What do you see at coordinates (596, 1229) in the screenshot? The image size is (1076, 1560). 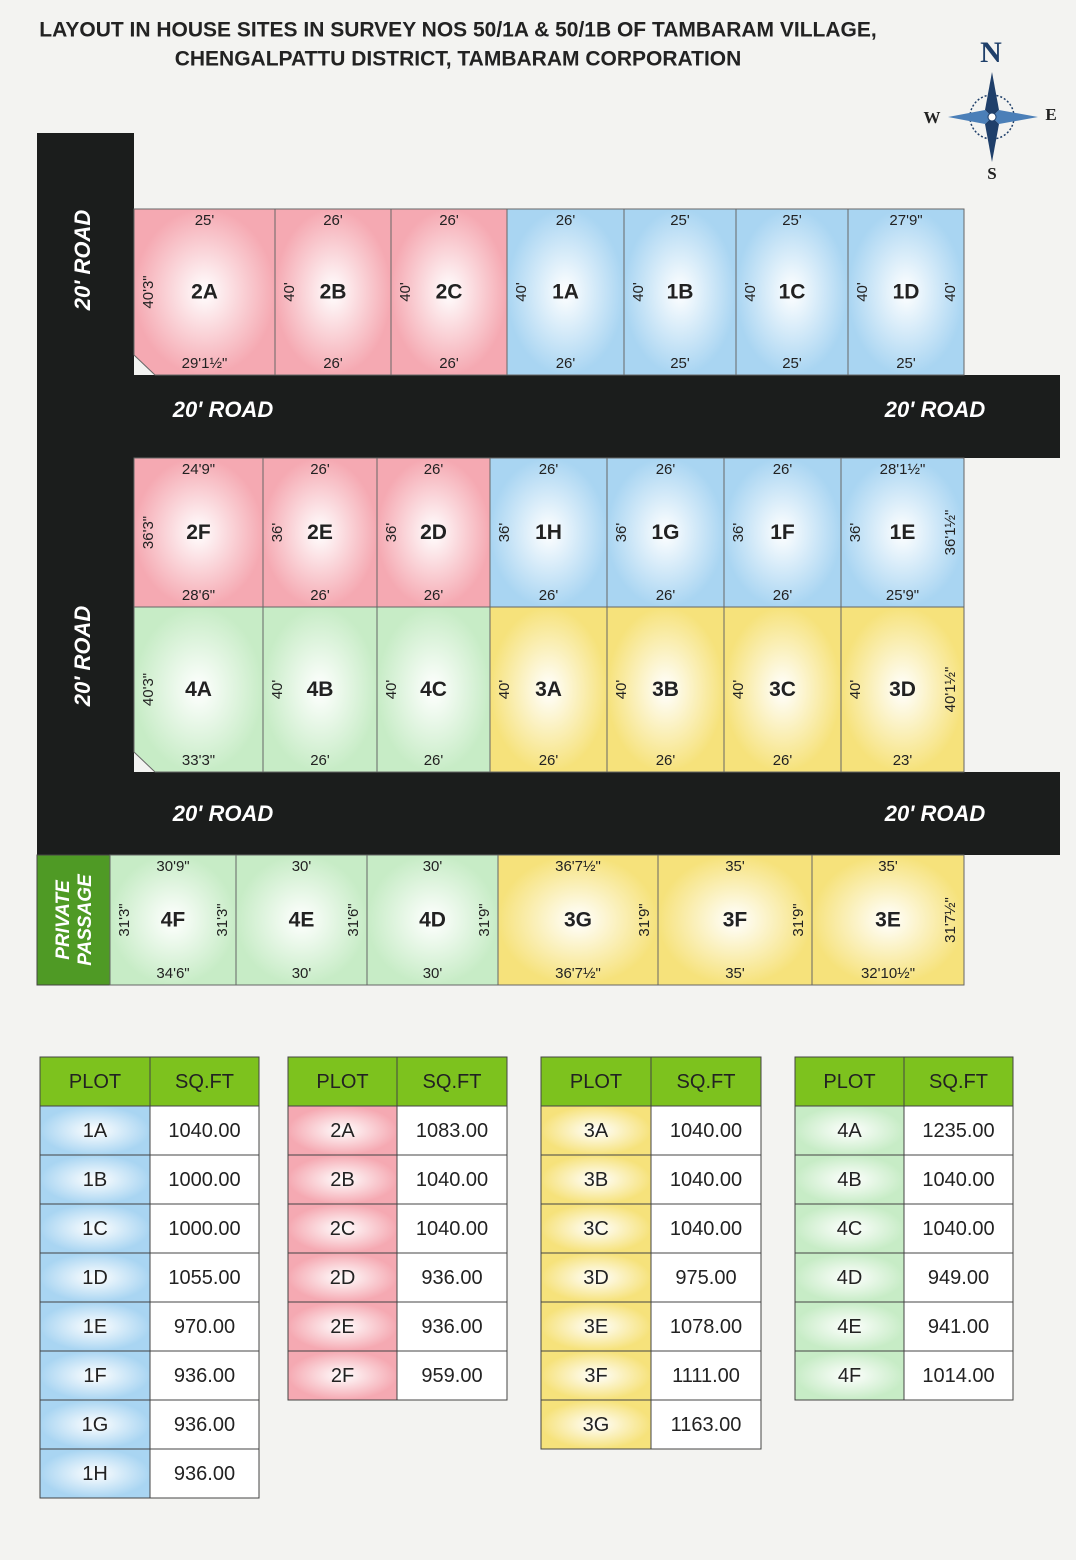 I see `plot-id: 3C` at bounding box center [596, 1229].